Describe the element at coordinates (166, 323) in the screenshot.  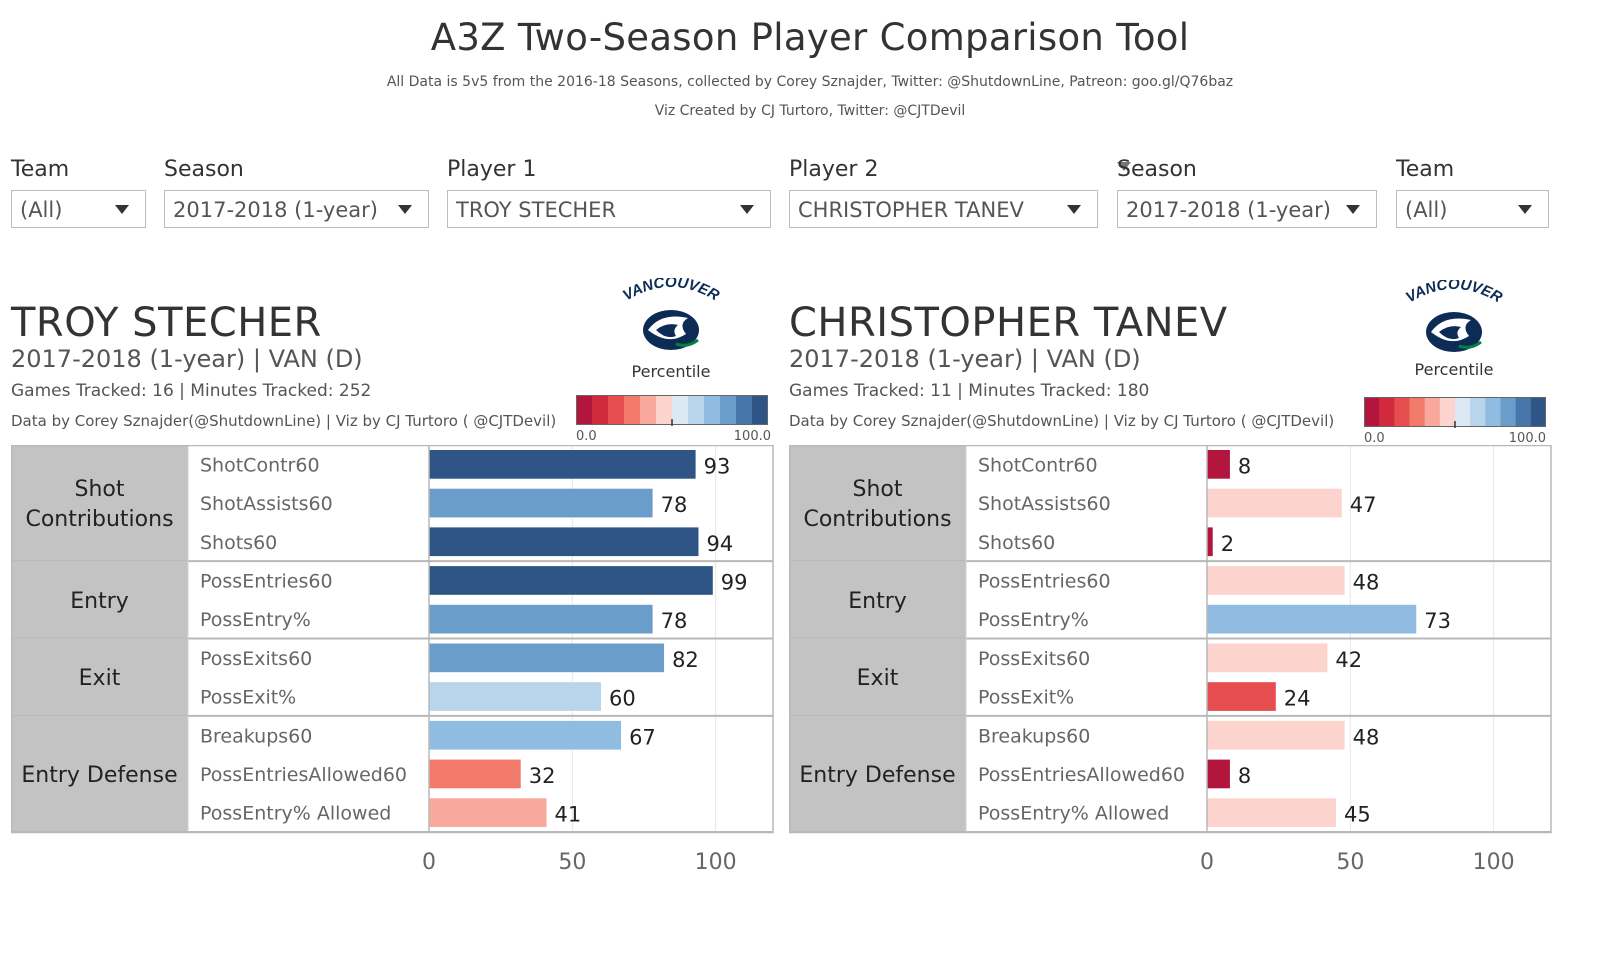
I see `player-name: TROY STECHER` at that location.